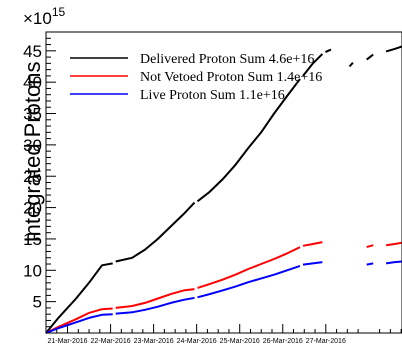  I want to click on y-tick-label: 30, so click(32, 145).